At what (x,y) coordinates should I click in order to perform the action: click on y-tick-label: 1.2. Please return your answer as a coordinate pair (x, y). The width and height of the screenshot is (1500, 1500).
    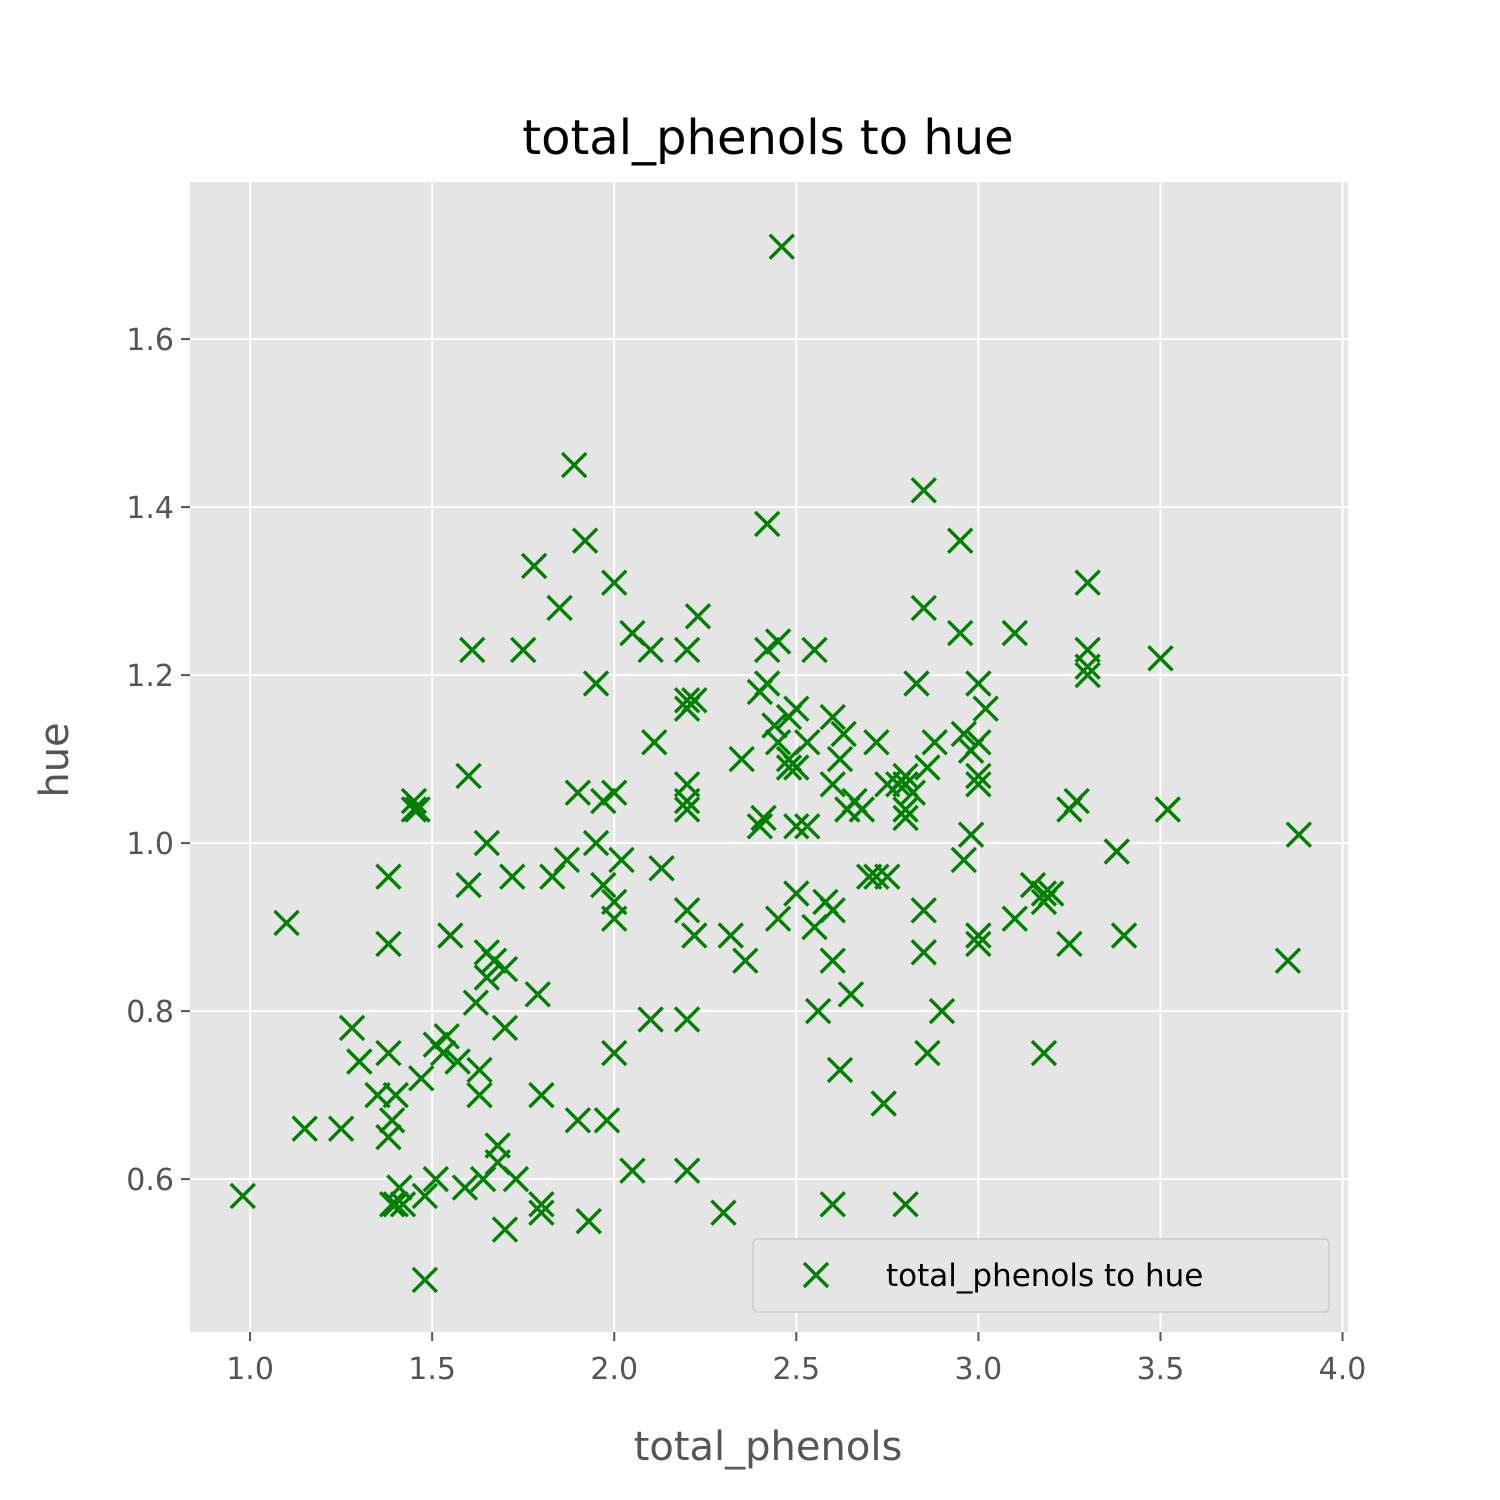
    Looking at the image, I should click on (150, 676).